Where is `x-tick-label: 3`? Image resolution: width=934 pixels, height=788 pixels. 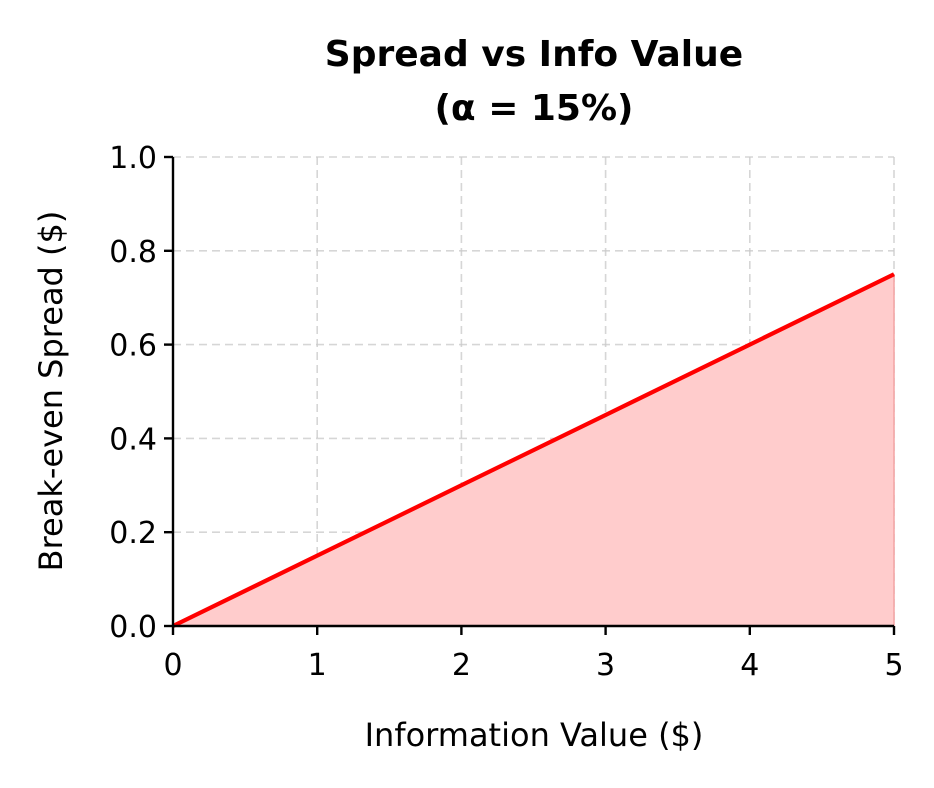
x-tick-label: 3 is located at coordinates (605, 665).